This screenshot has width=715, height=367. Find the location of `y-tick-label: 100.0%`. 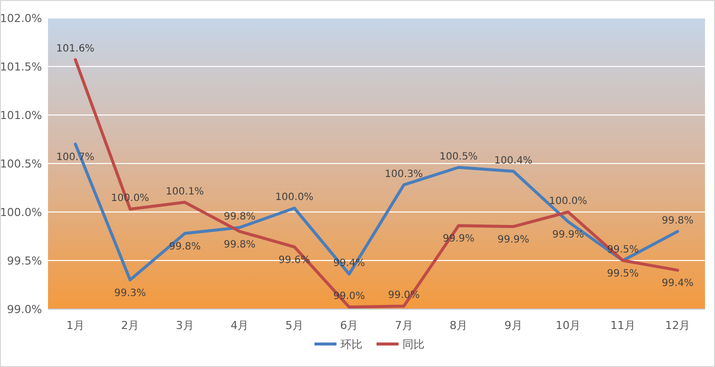

y-tick-label: 100.0% is located at coordinates (21, 212).